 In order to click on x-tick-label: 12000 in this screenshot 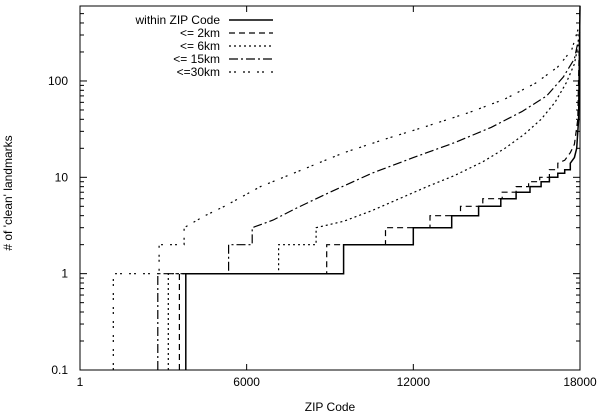, I will do `click(414, 382)`.